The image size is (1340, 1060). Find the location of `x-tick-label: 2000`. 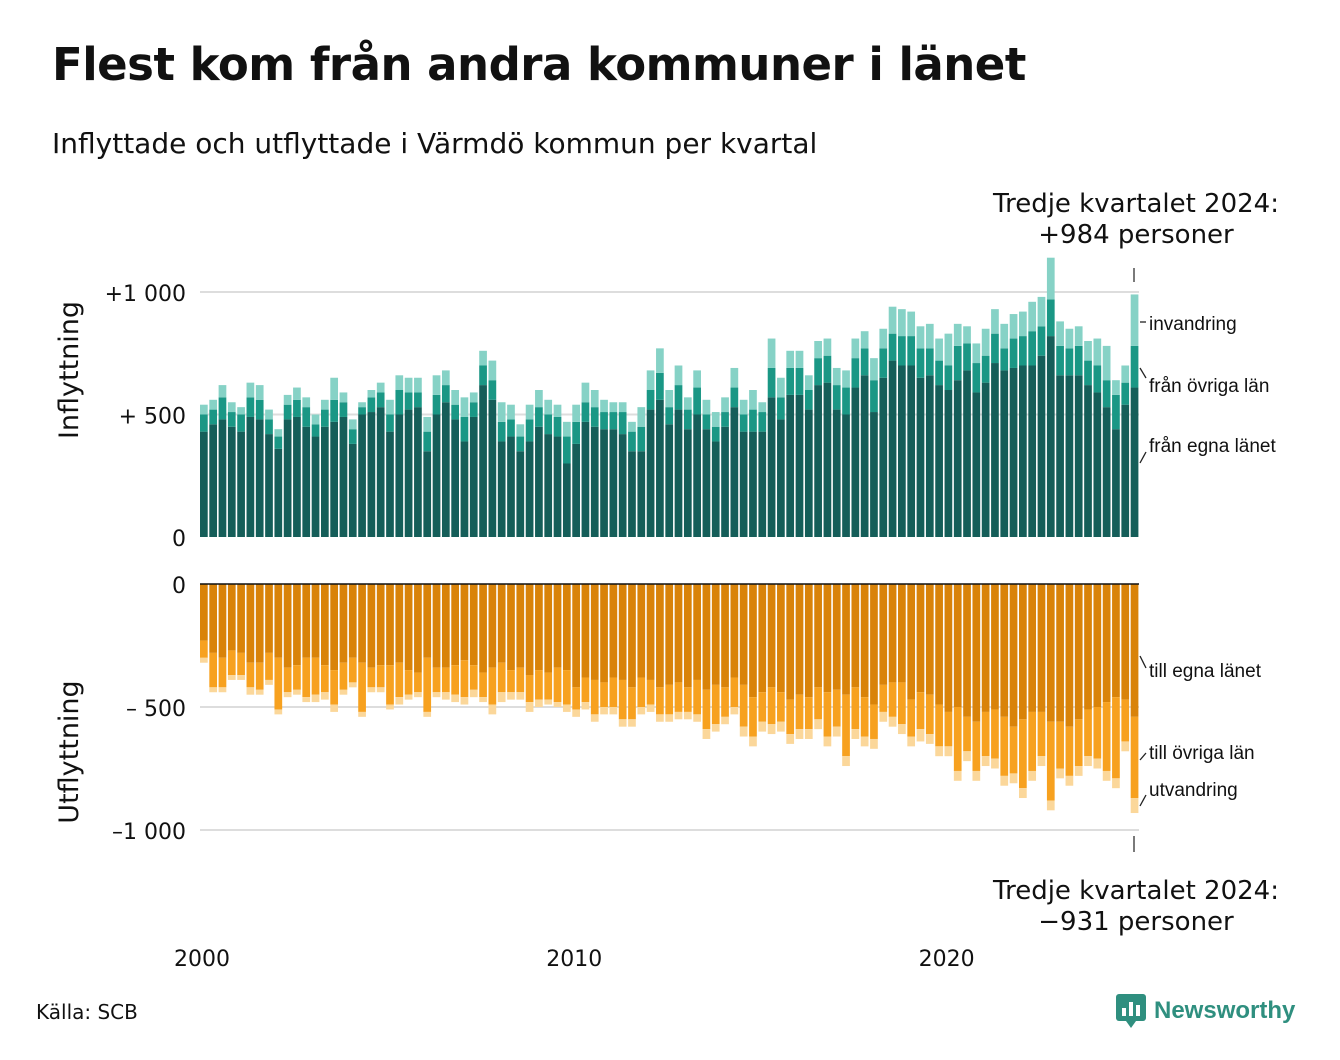

x-tick-label: 2000 is located at coordinates (202, 959).